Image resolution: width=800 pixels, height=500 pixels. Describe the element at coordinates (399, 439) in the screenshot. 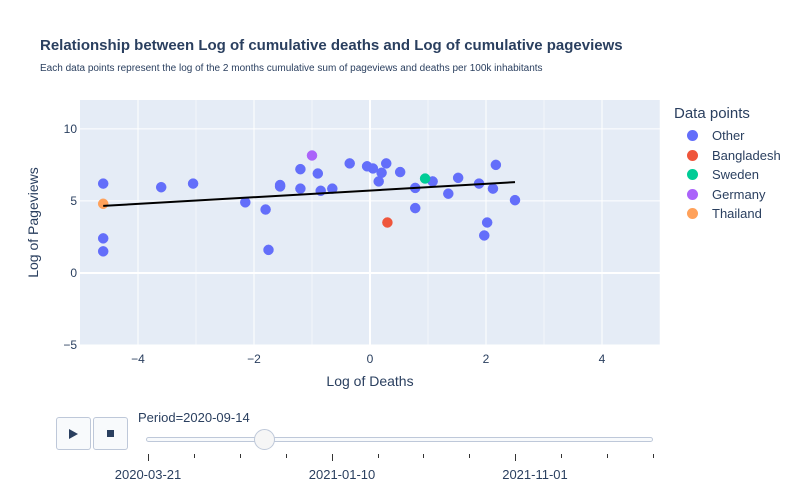

I see `slider-rail` at that location.